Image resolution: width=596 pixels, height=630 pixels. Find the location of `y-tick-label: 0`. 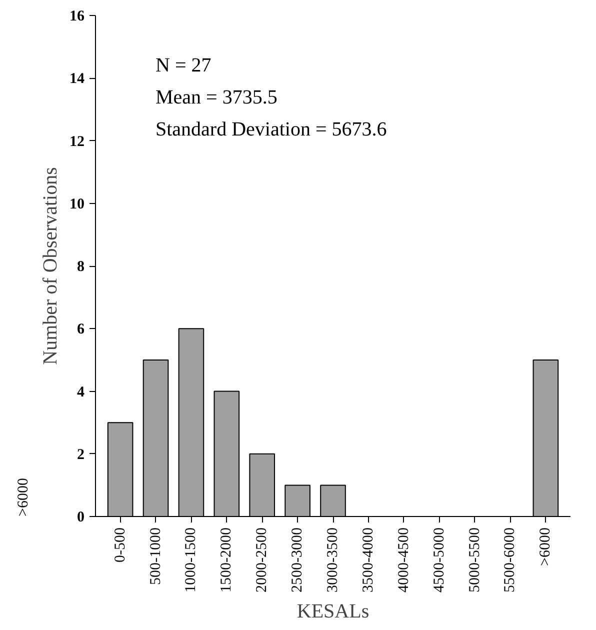

y-tick-label: 0 is located at coordinates (80, 518).